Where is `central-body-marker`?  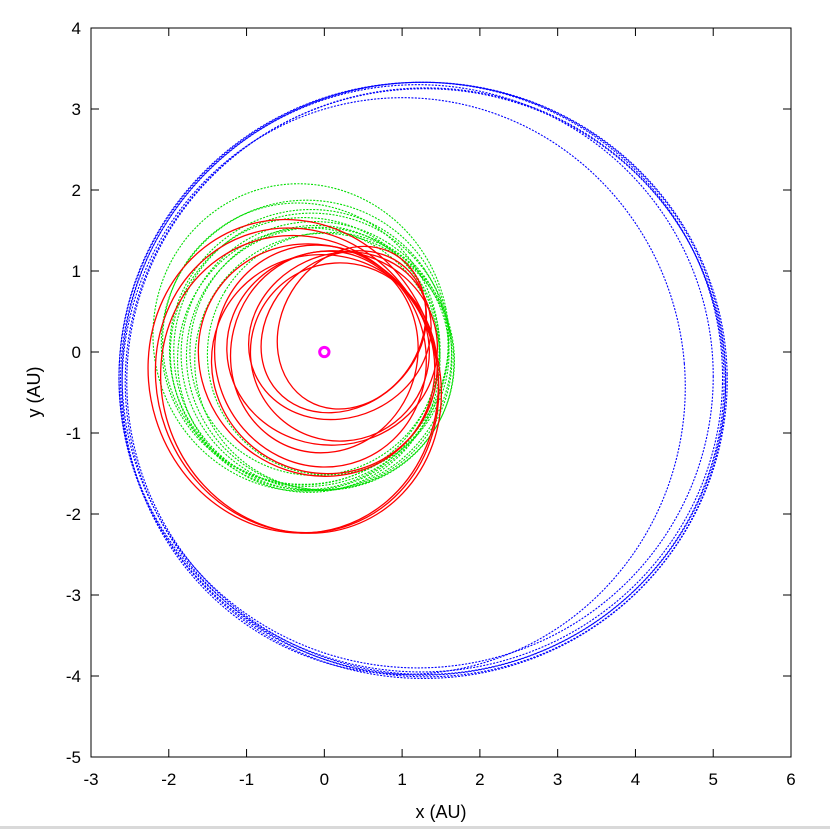
central-body-marker is located at coordinates (324, 352).